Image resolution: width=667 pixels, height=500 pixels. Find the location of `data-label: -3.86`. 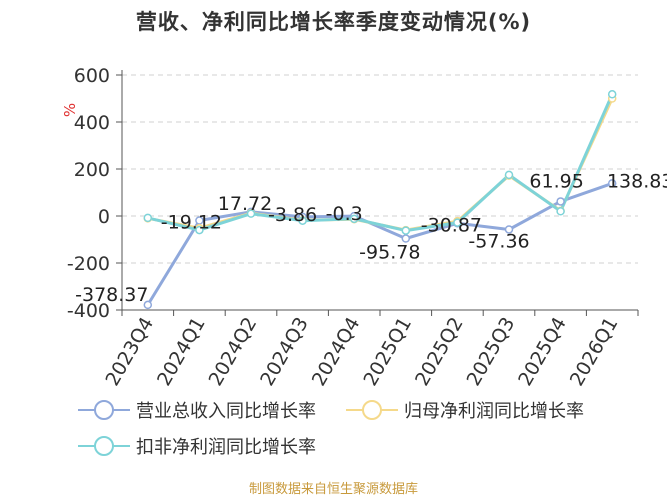

data-label: -3.86 is located at coordinates (292, 215).